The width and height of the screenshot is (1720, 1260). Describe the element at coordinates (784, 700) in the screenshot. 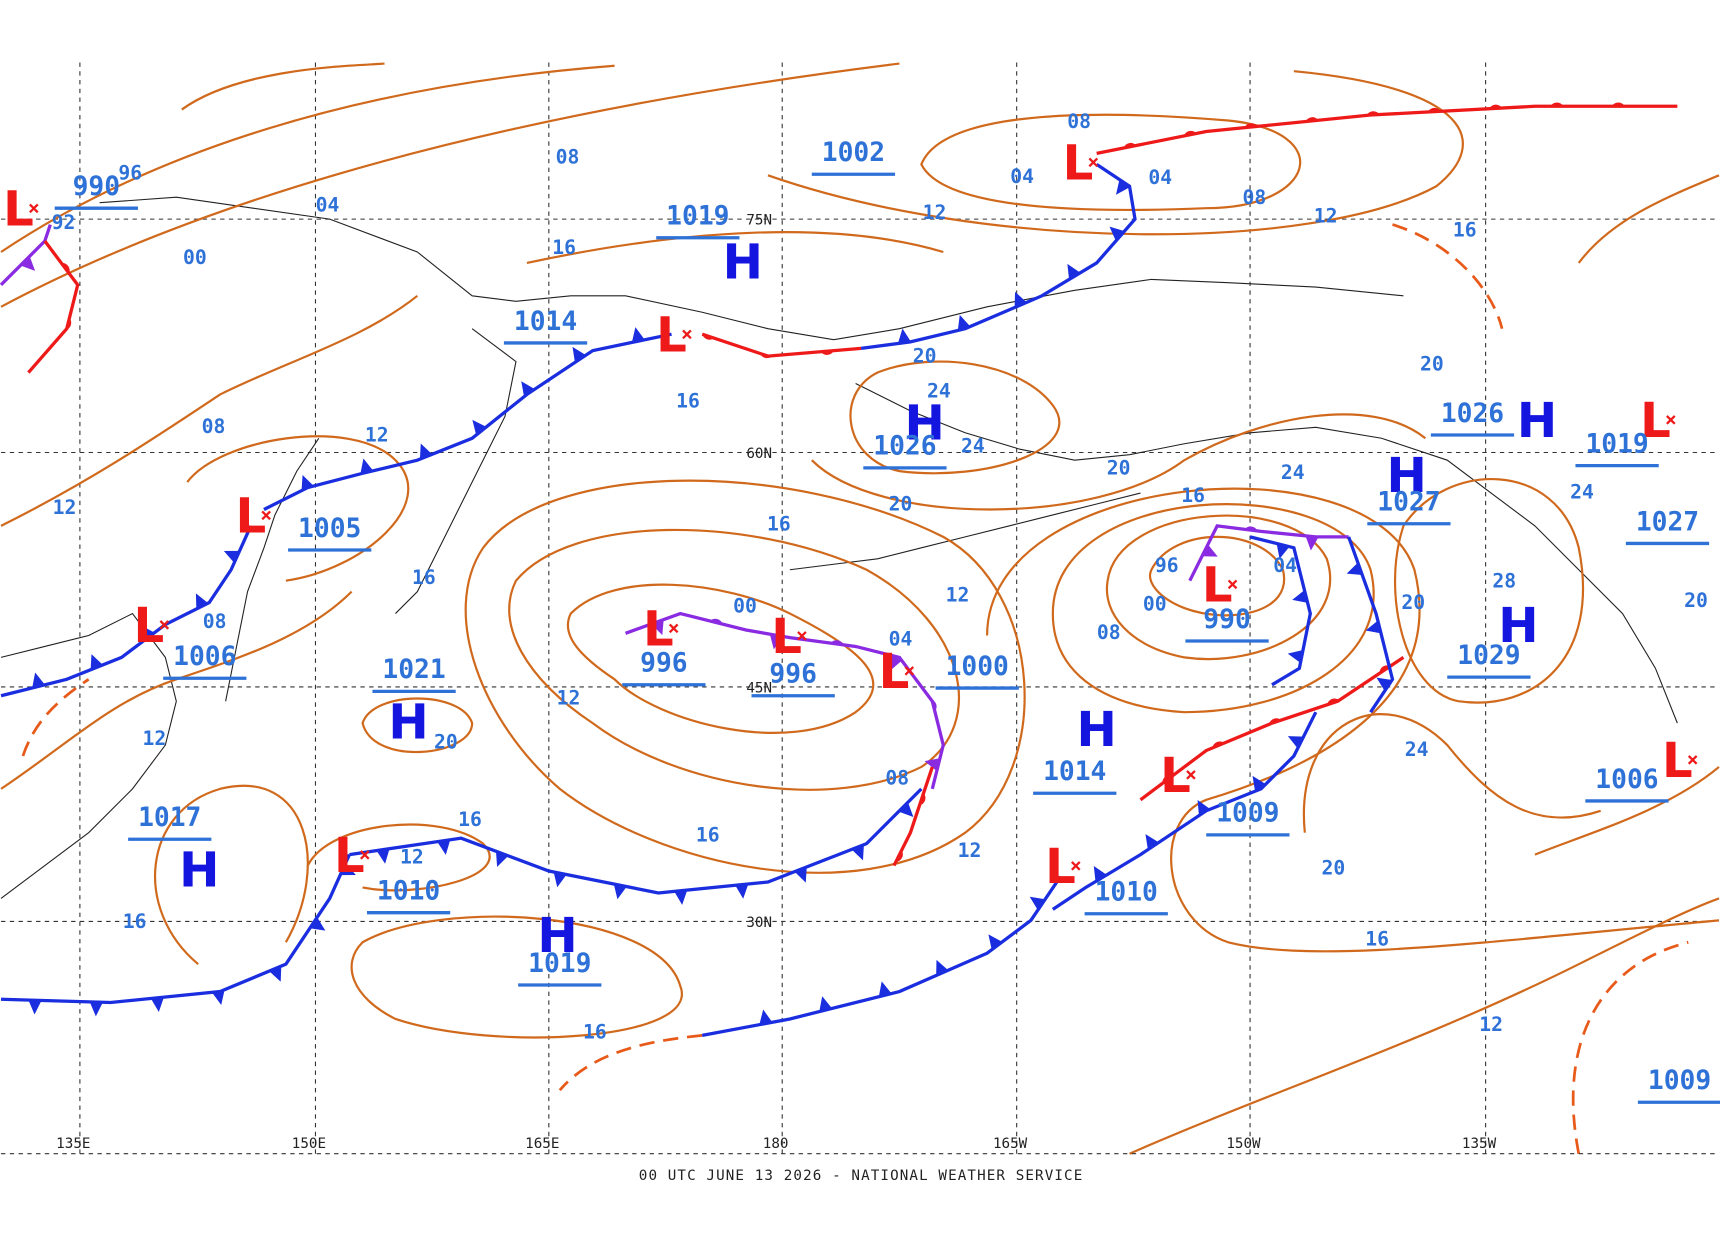

I see `occl-front` at that location.